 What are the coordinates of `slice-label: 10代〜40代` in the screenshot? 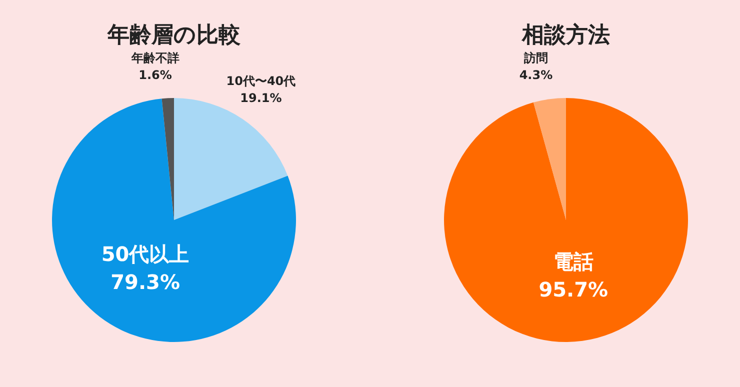 It's located at (261, 81).